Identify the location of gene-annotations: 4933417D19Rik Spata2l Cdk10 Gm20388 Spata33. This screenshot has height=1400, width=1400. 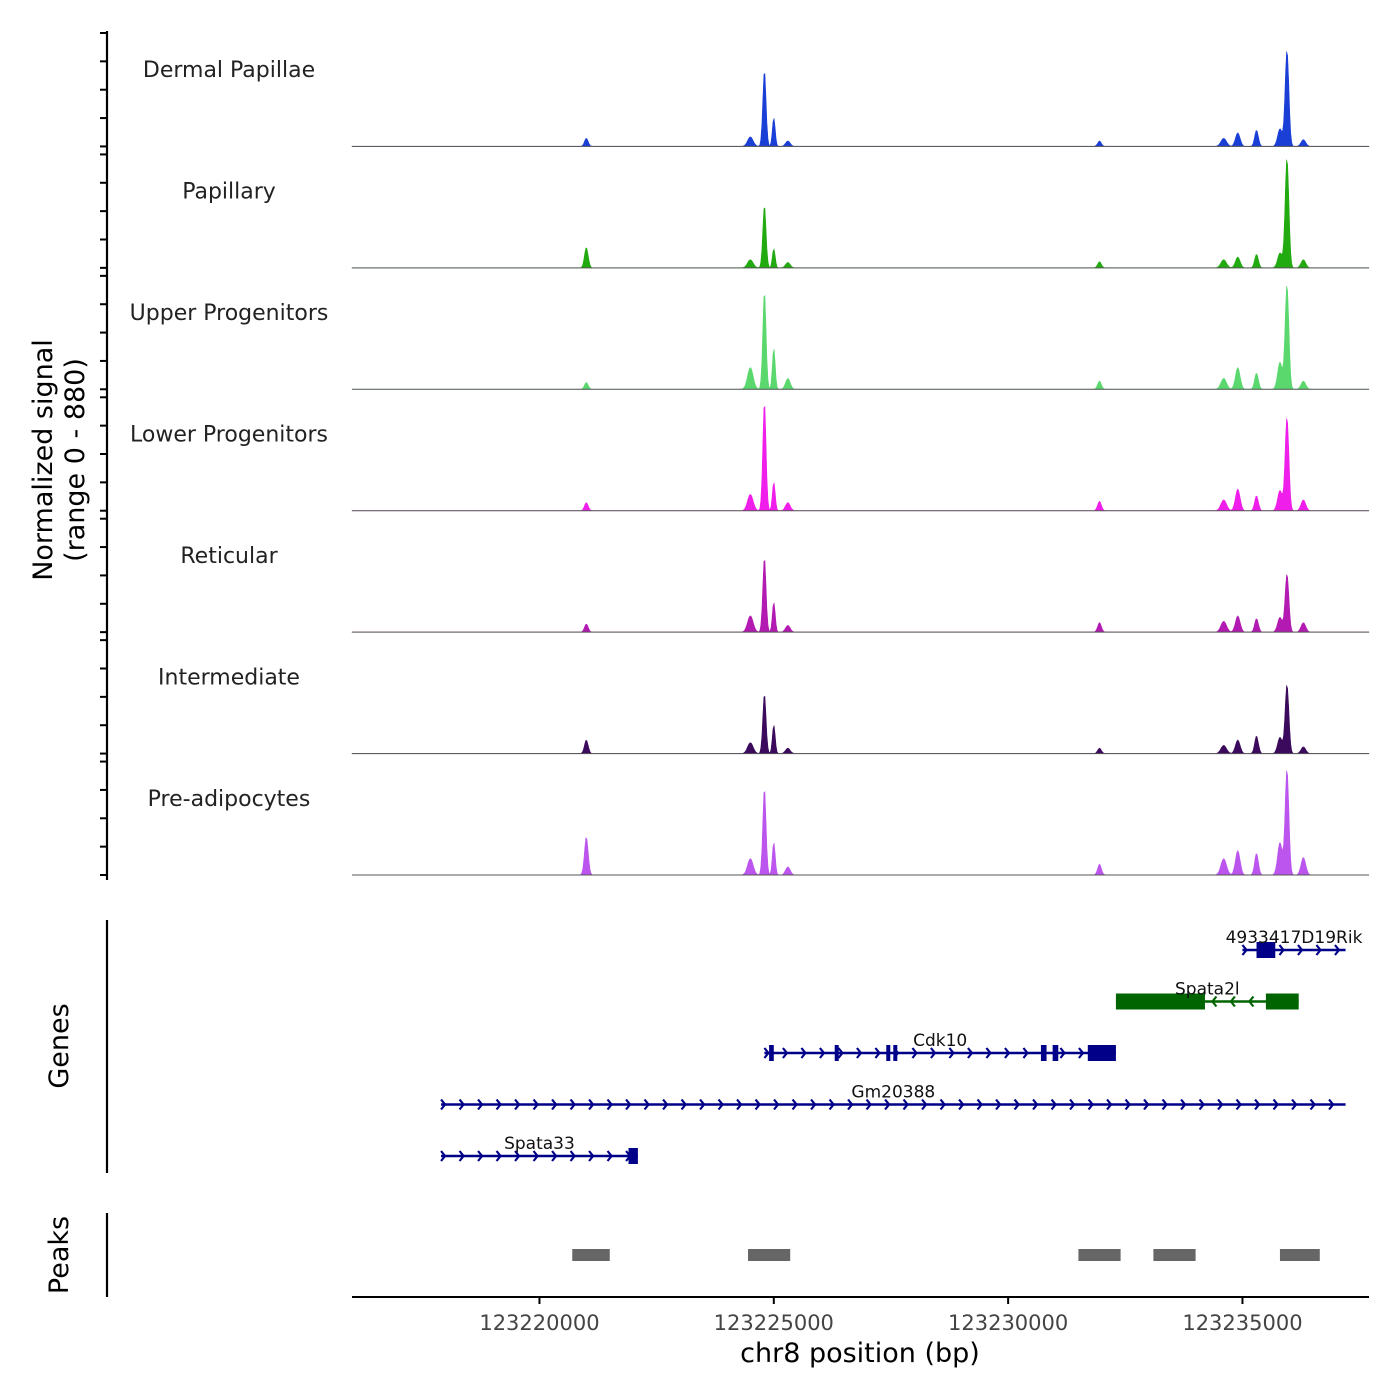
(901, 1046).